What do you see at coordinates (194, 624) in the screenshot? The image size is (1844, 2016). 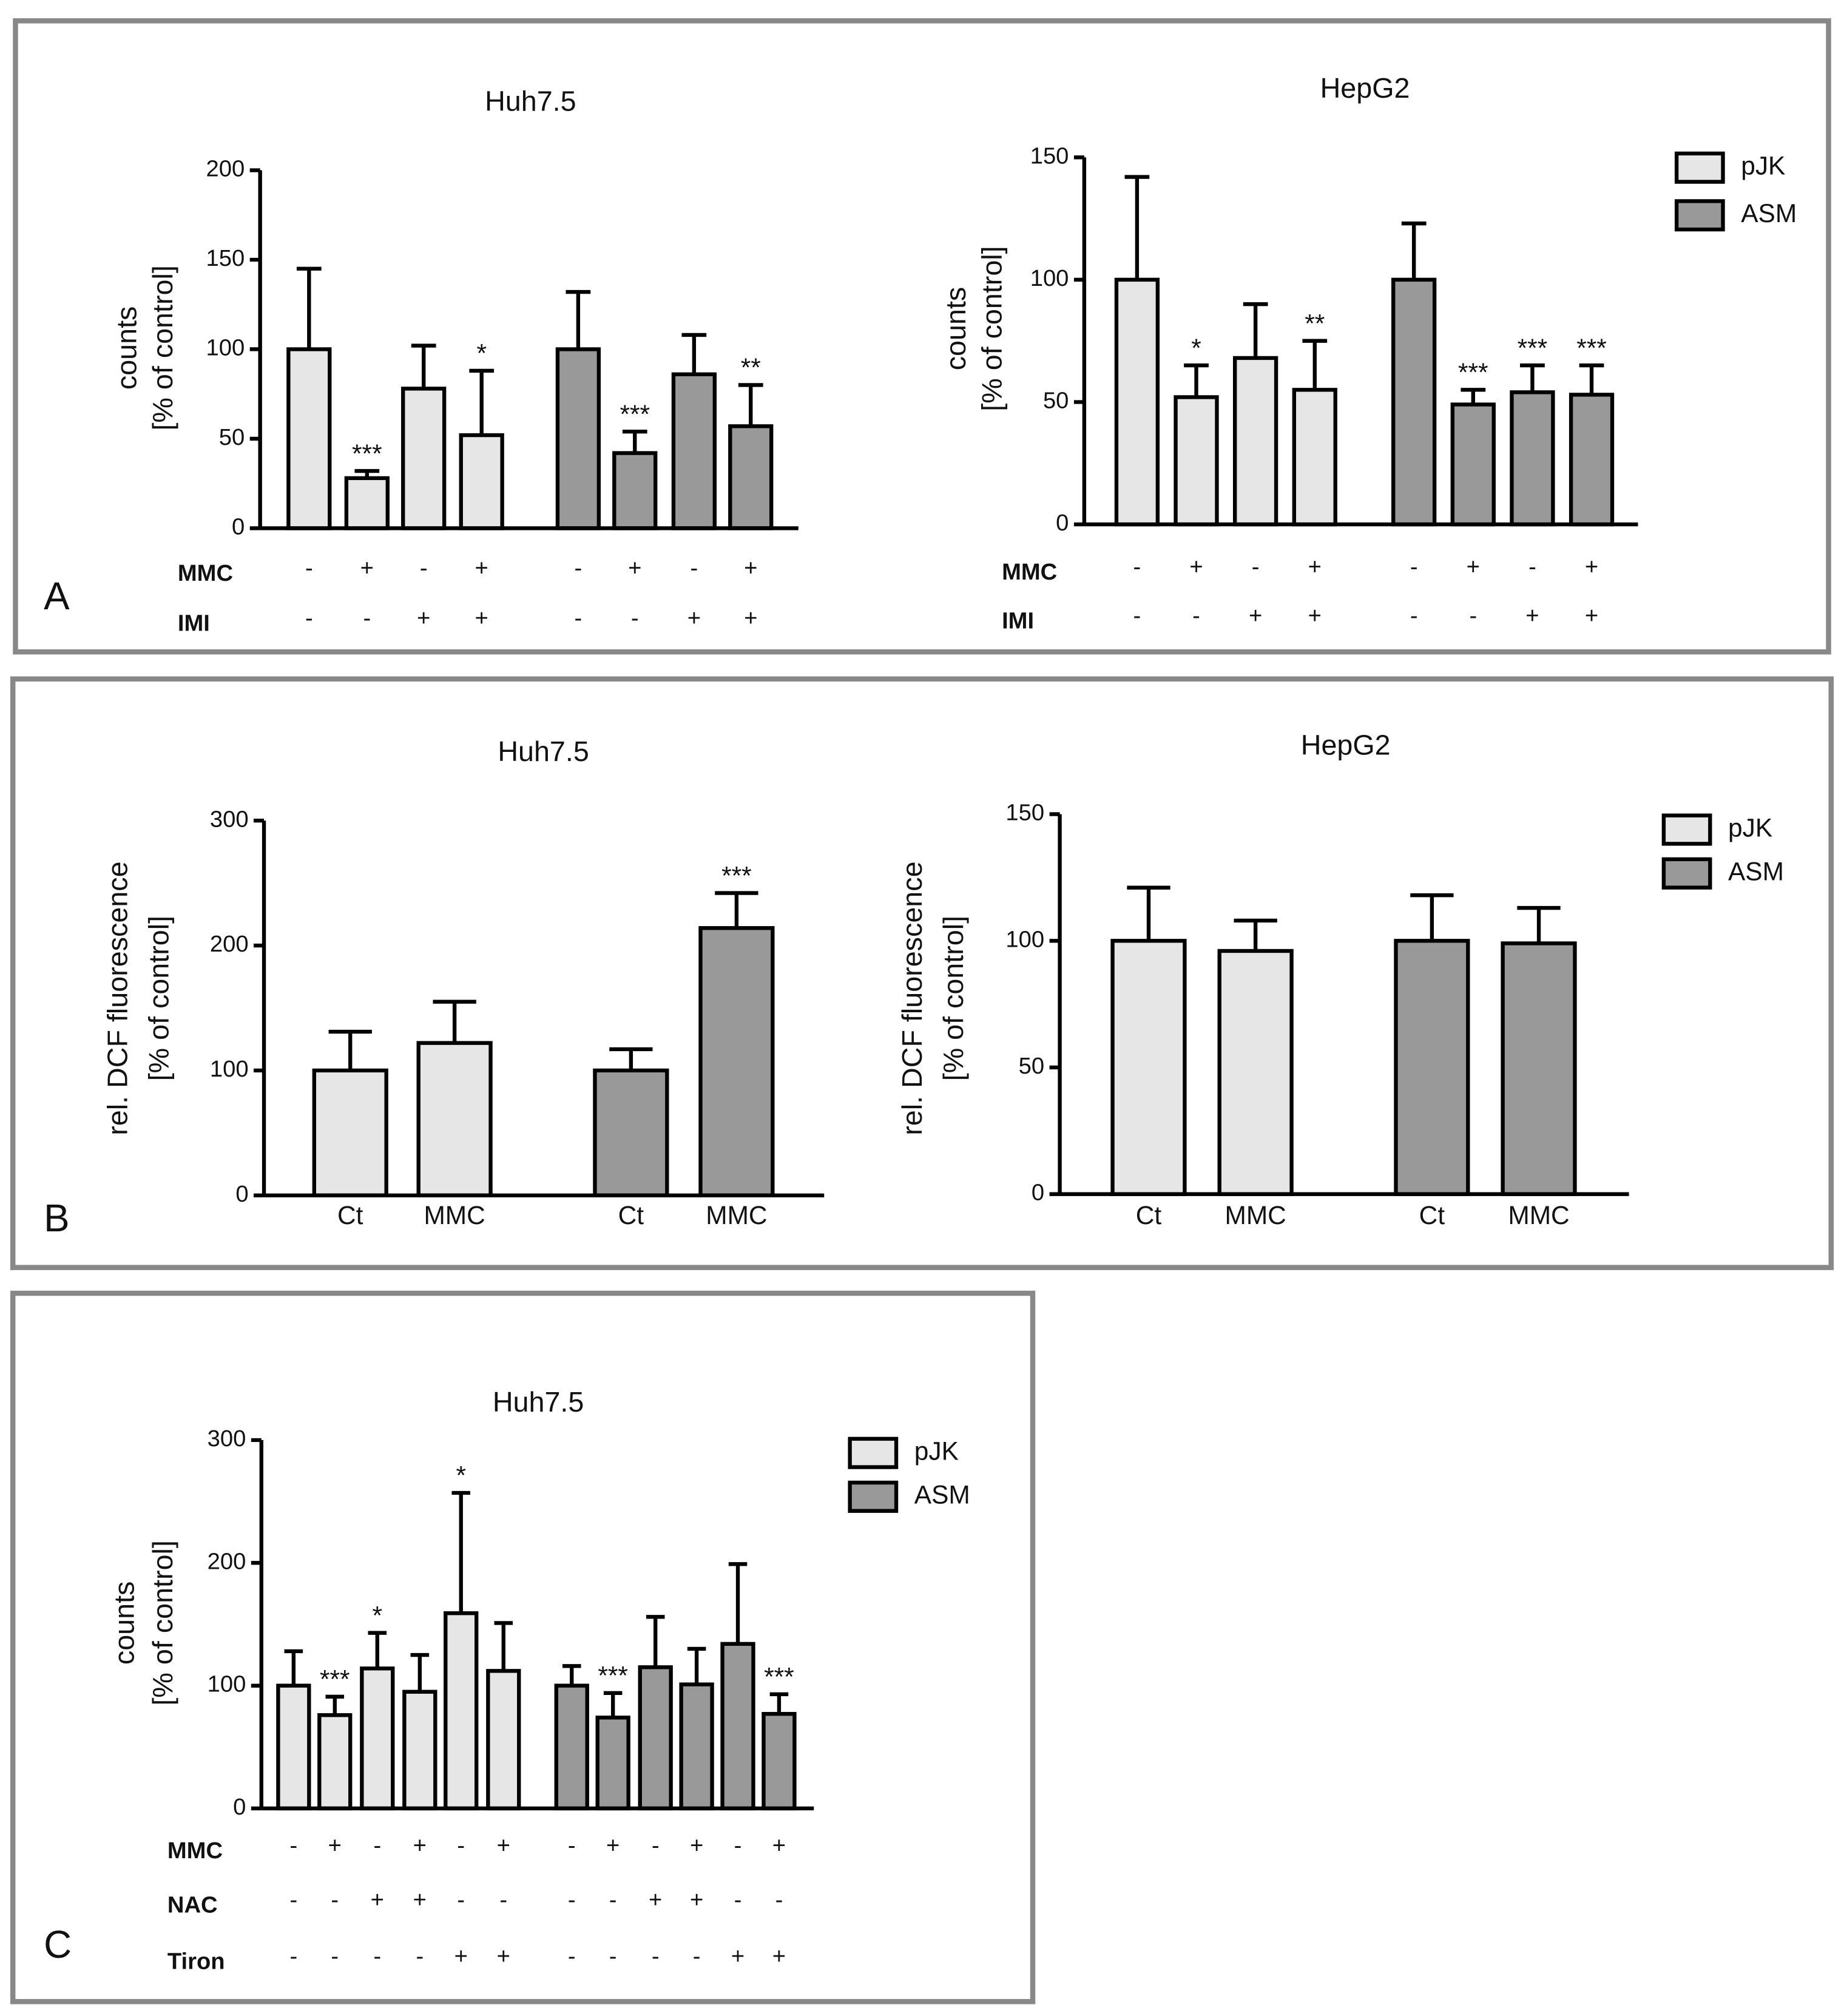 I see `row-label: IMI` at bounding box center [194, 624].